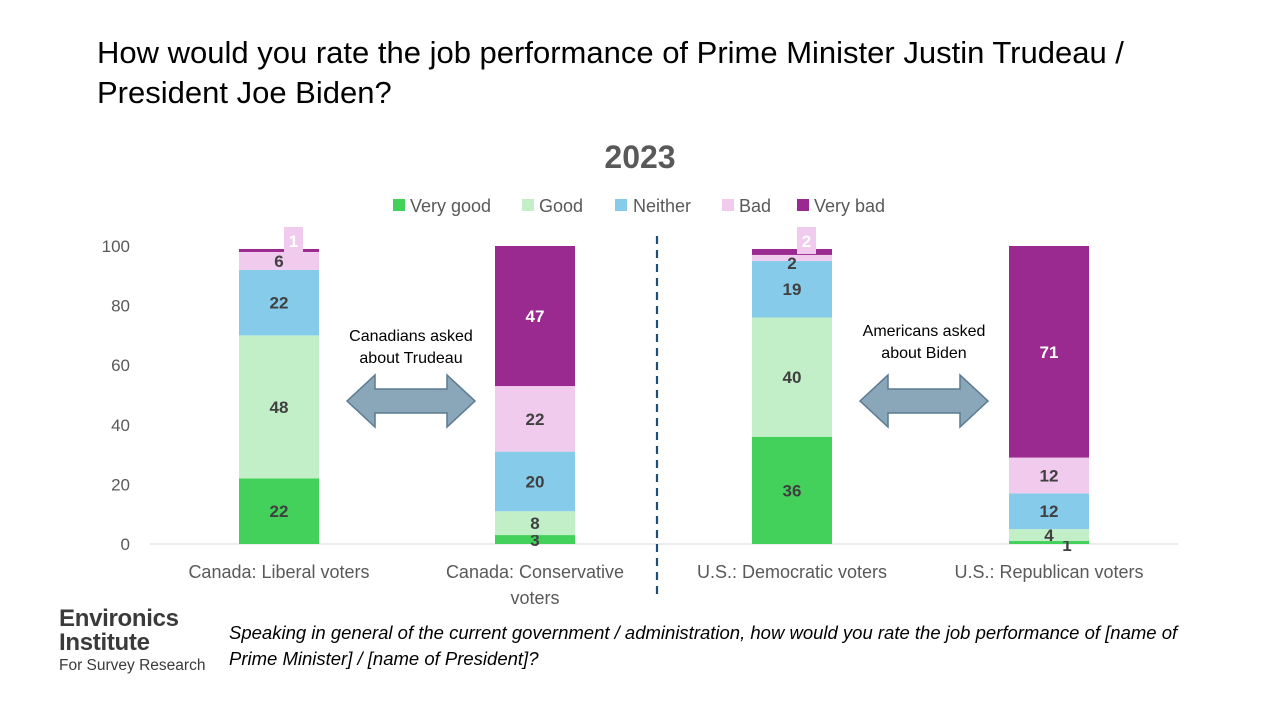 This screenshot has width=1280, height=720. I want to click on category-label: voters, so click(534, 598).